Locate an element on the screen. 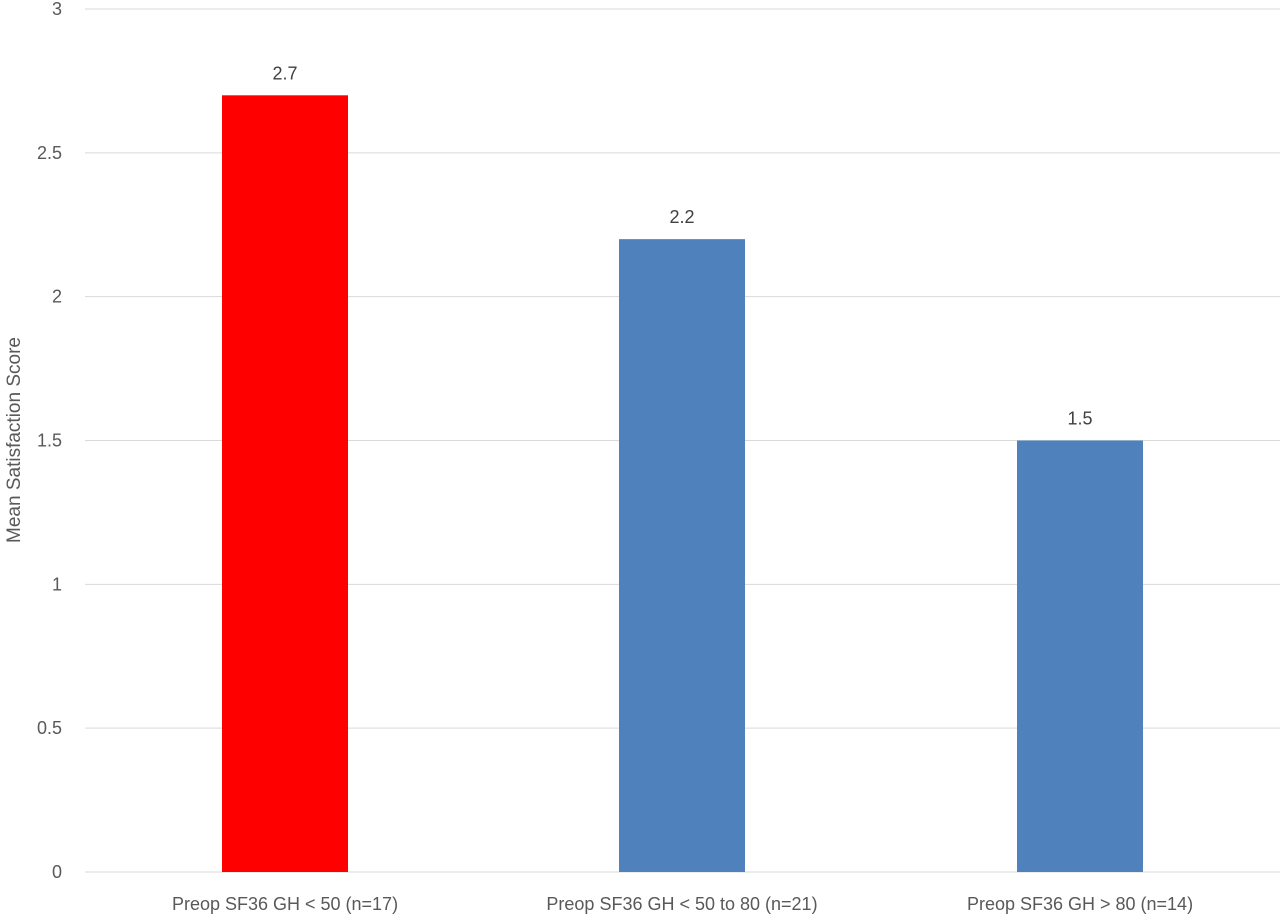  y-tick-label: 0 is located at coordinates (57, 872).